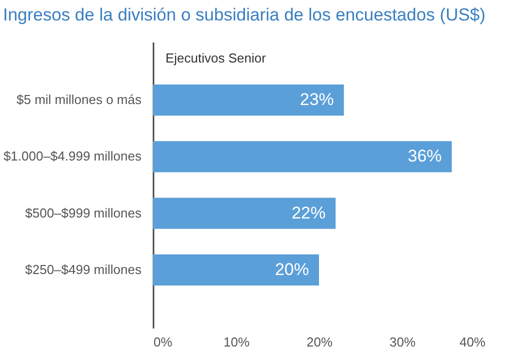  Describe the element at coordinates (83, 269) in the screenshot. I see `y-tick-label: $250–$499 millones` at that location.